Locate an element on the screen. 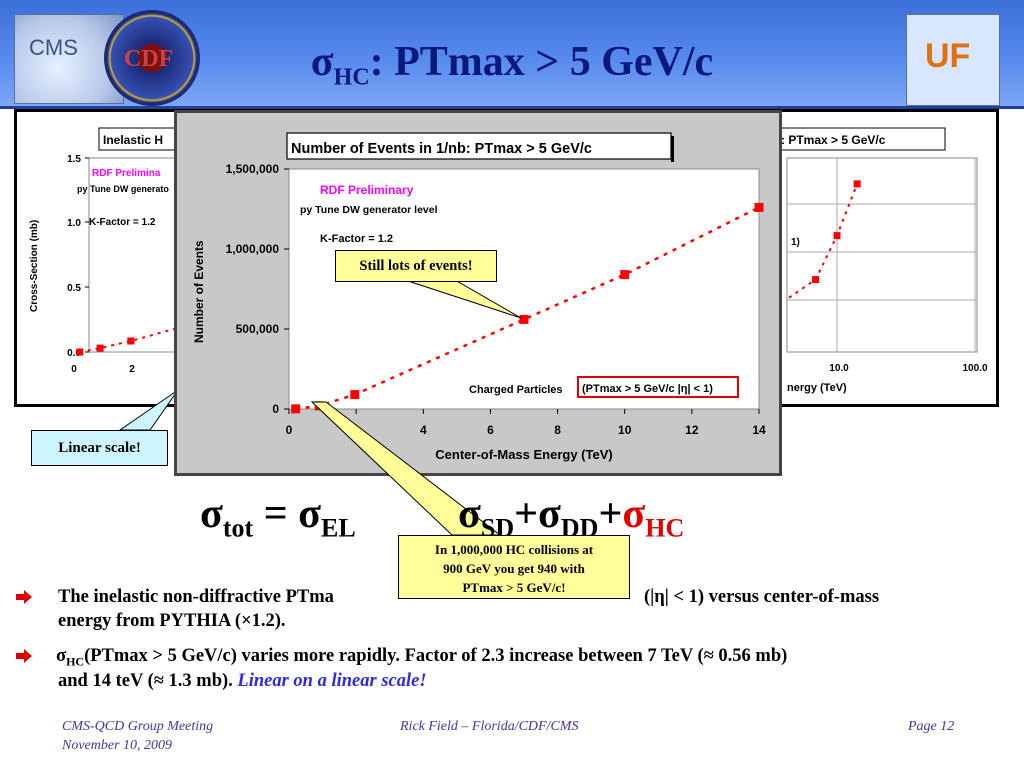 Image resolution: width=1024 pixels, height=768 pixels. footer-author: Rick Field – Florida/CDF/CMS is located at coordinates (489, 726).